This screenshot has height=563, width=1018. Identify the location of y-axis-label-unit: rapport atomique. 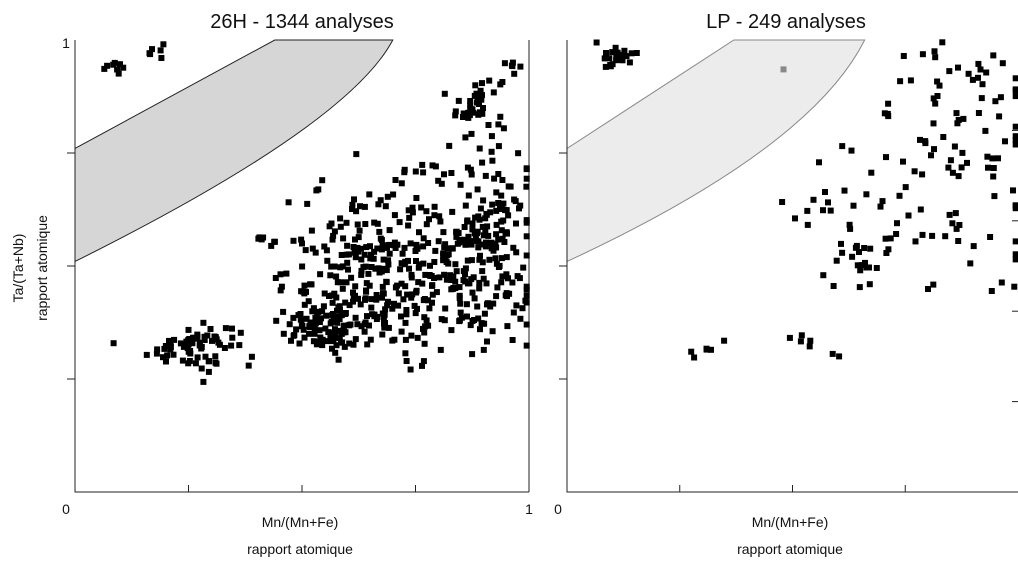
(42, 268).